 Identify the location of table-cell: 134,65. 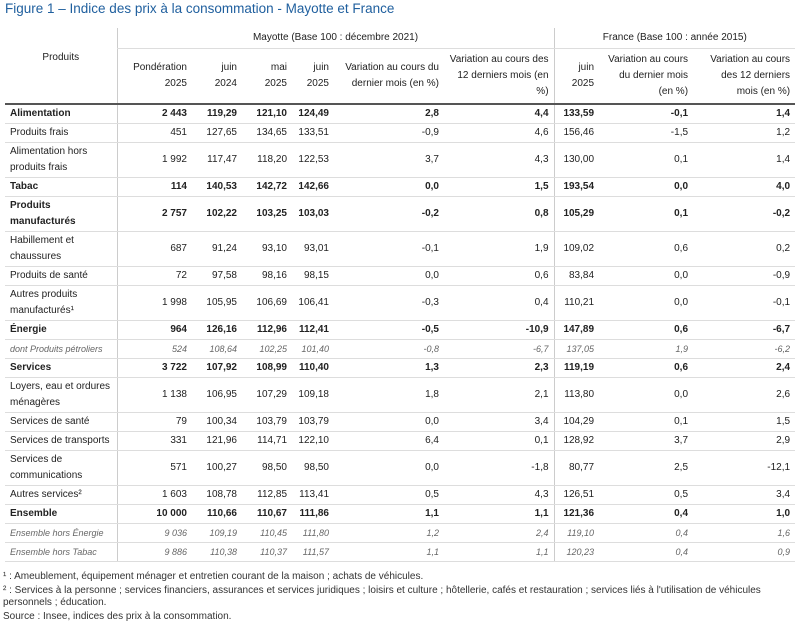
(267, 133).